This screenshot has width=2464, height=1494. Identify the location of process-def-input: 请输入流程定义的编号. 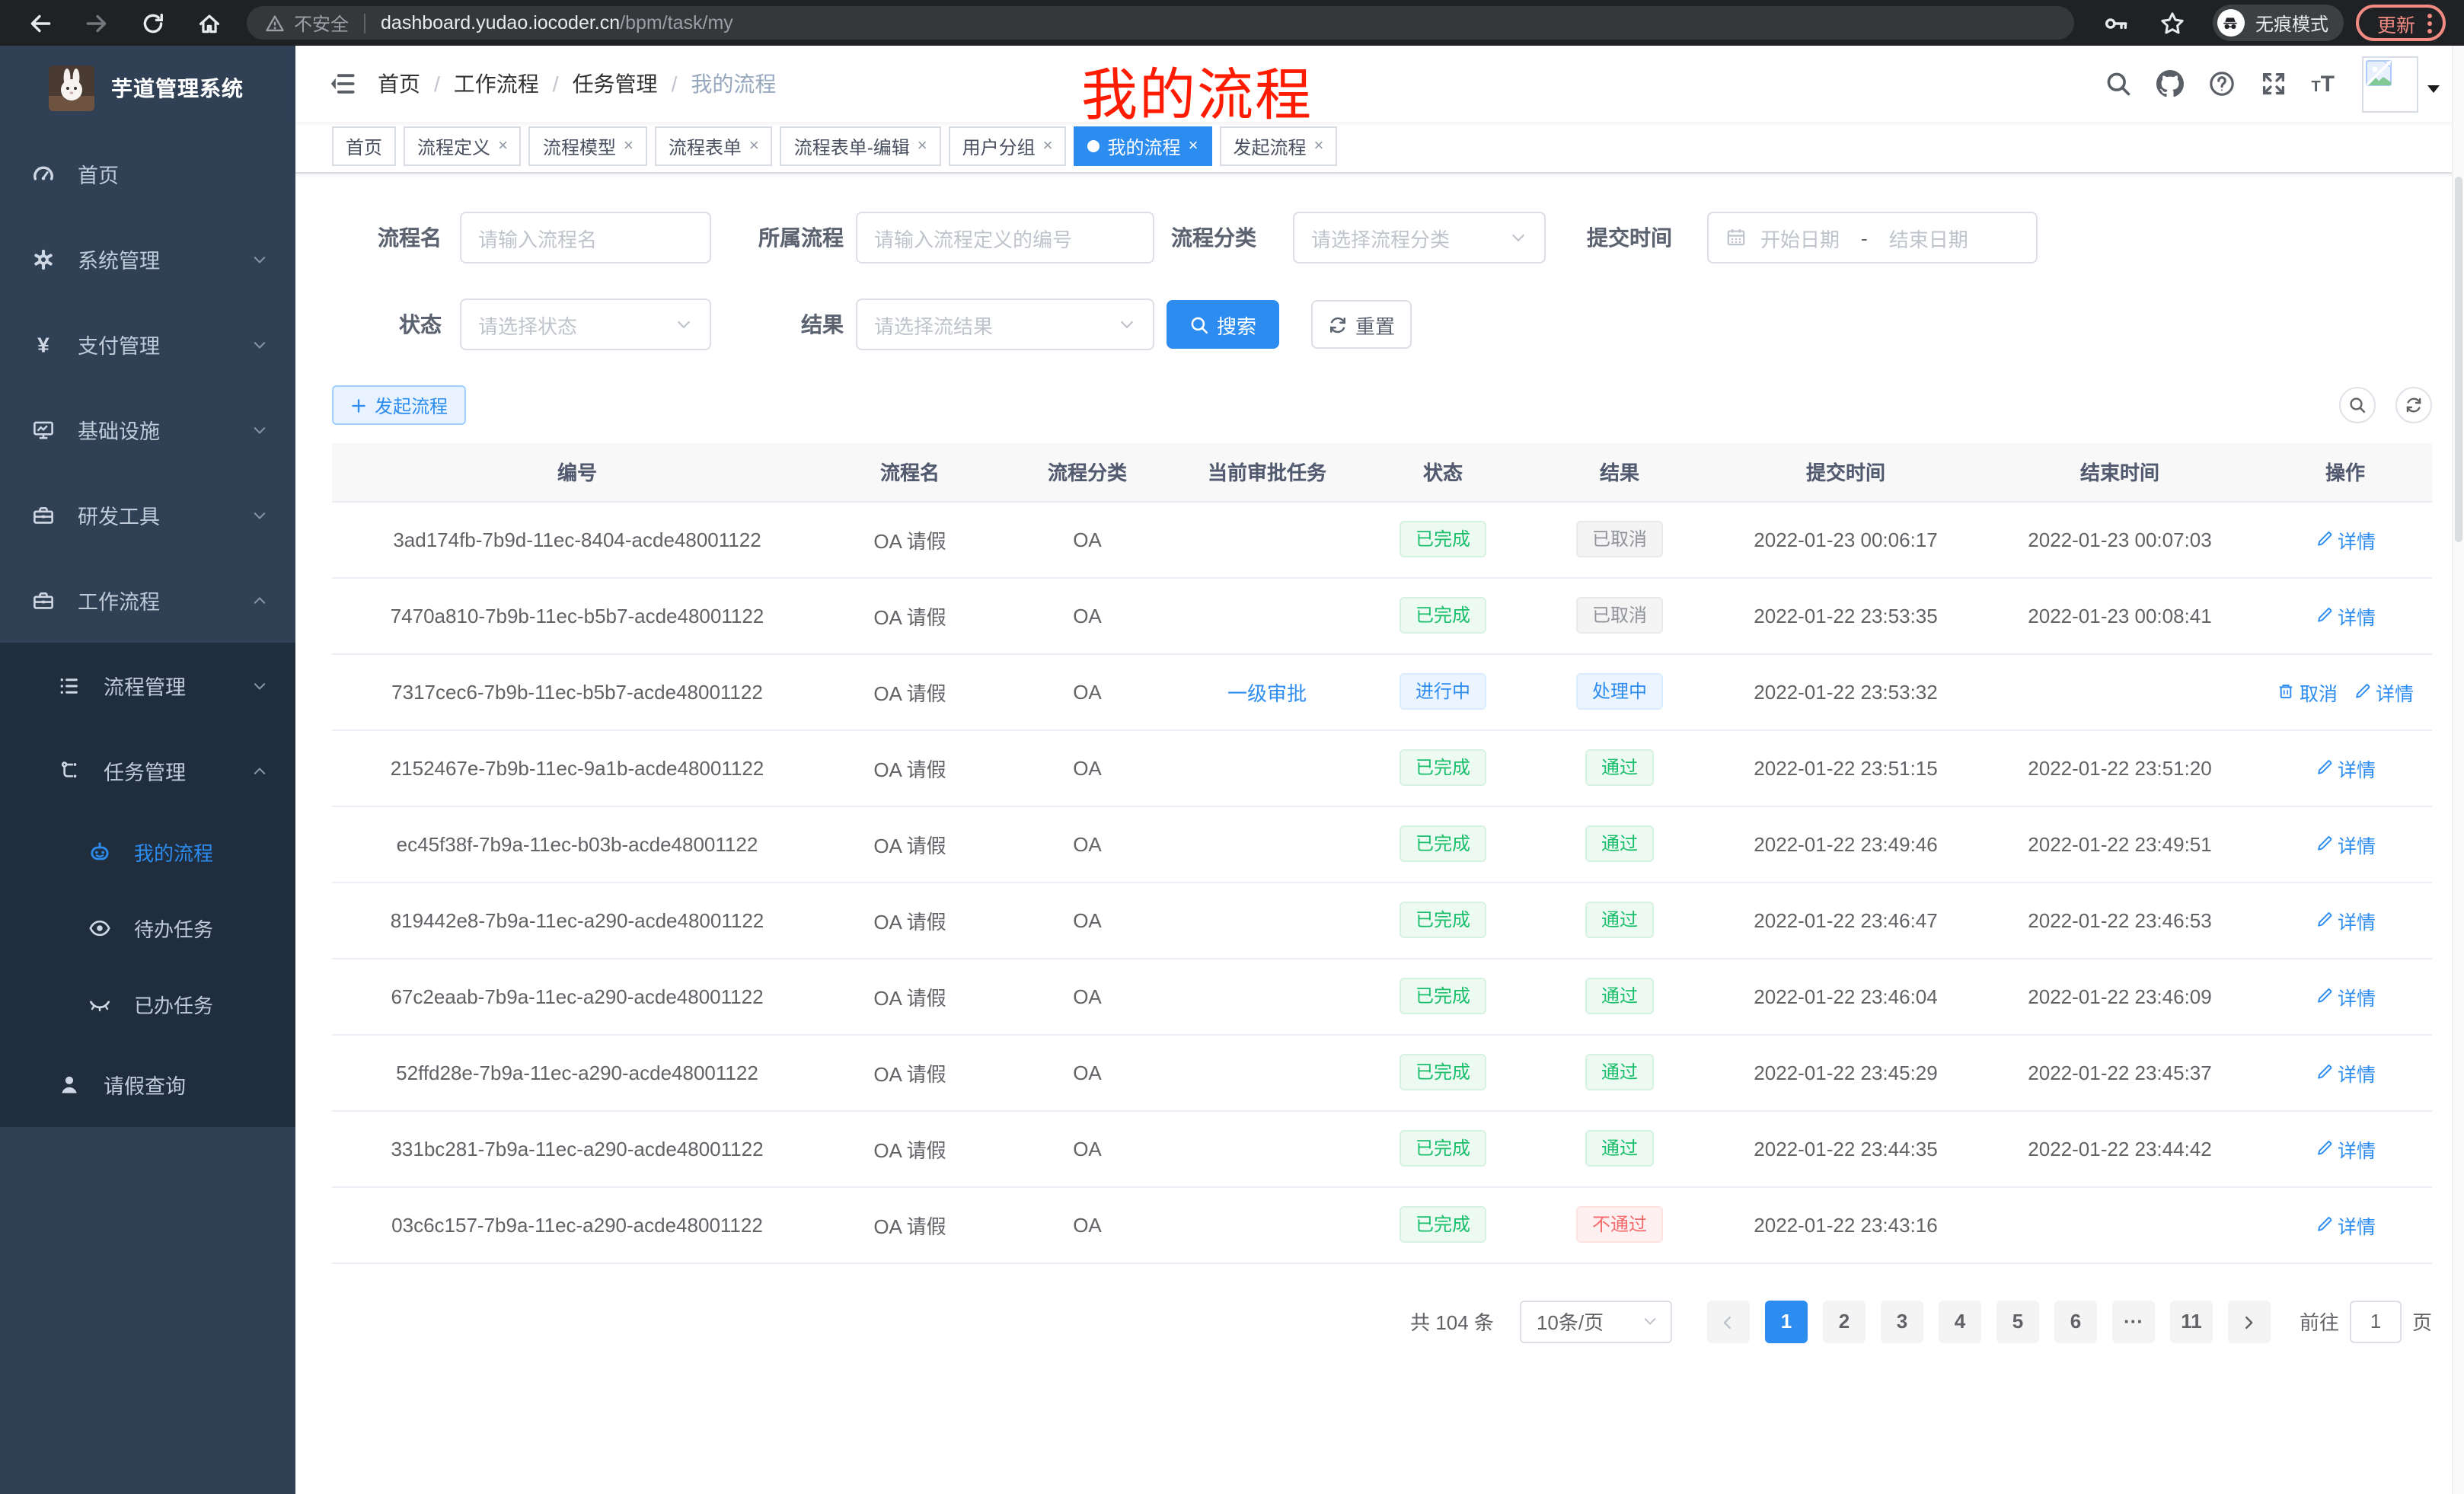
(1005, 237).